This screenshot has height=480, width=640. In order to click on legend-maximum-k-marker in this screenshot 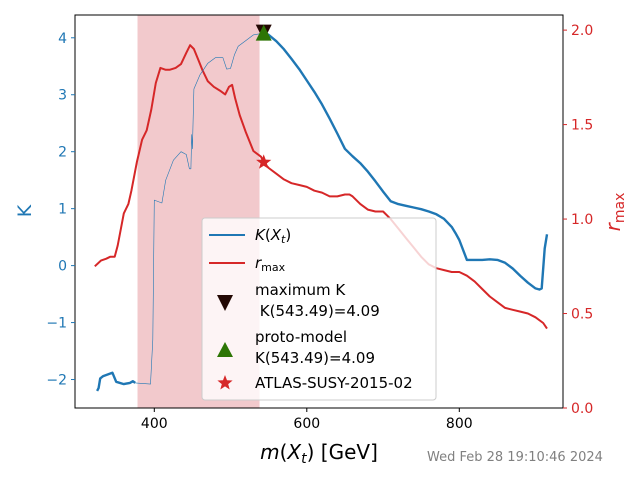, I will do `click(225, 303)`.